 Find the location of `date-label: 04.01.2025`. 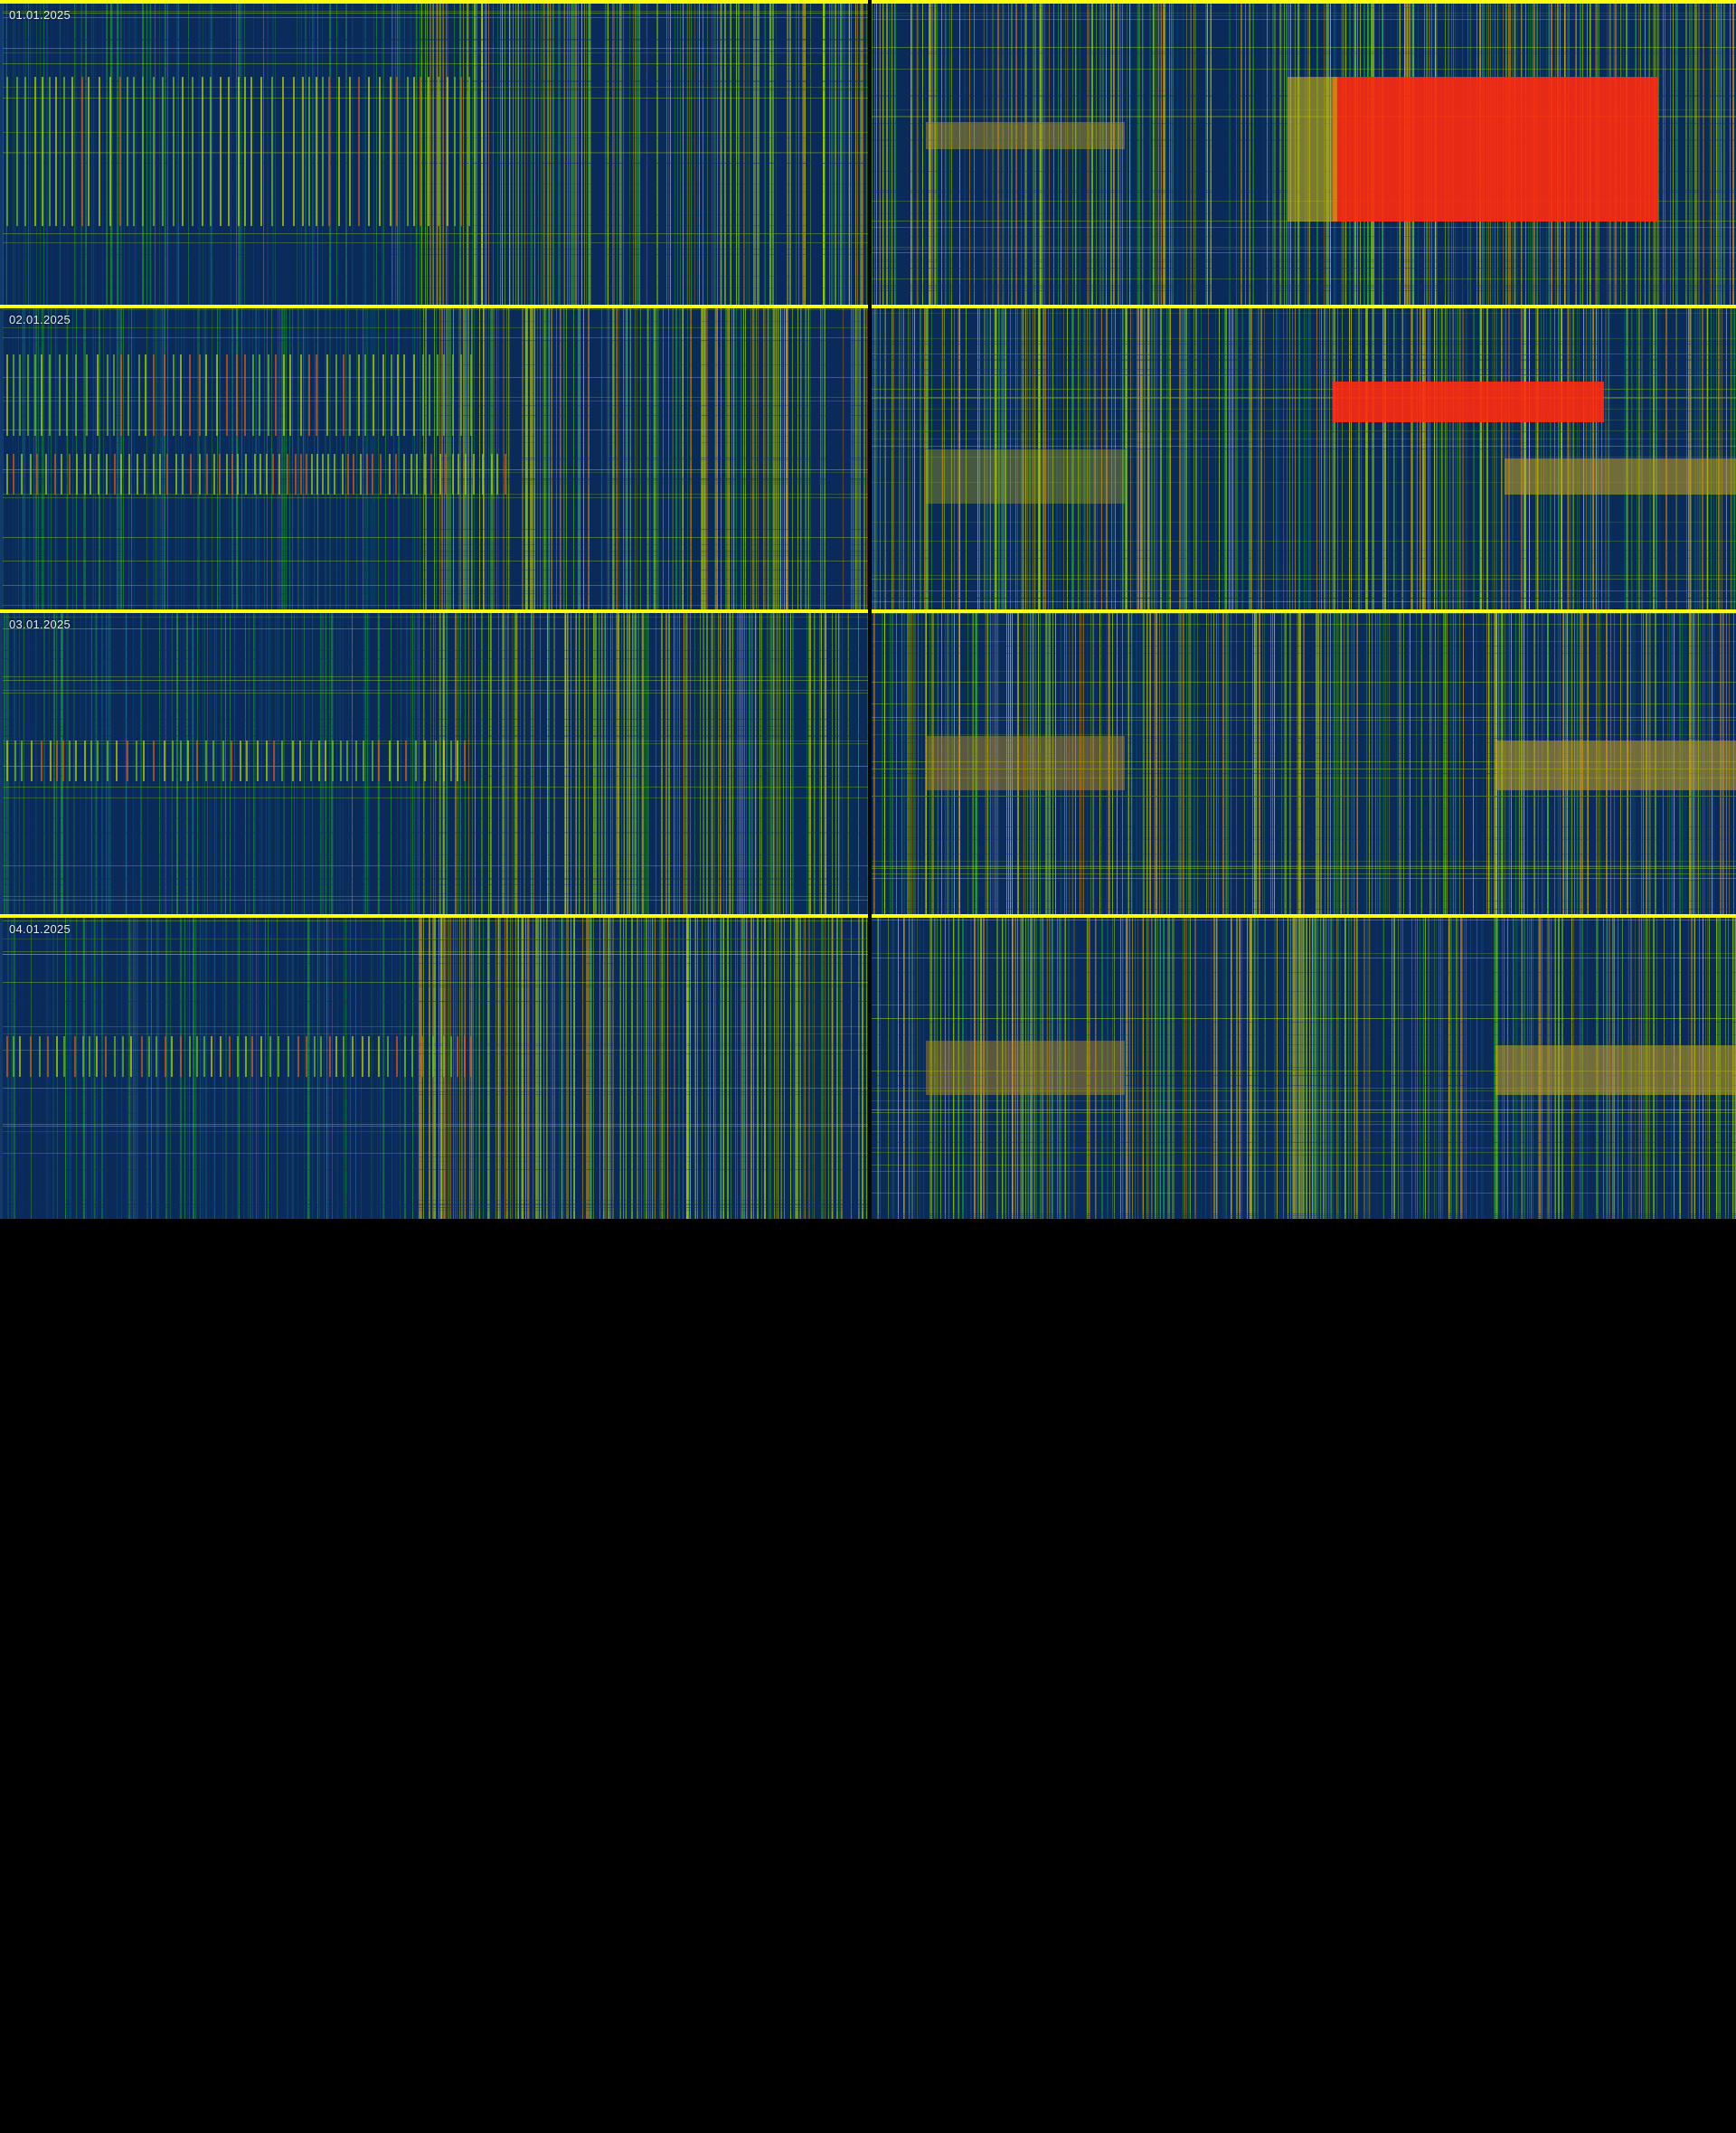

date-label: 04.01.2025 is located at coordinates (40, 929).